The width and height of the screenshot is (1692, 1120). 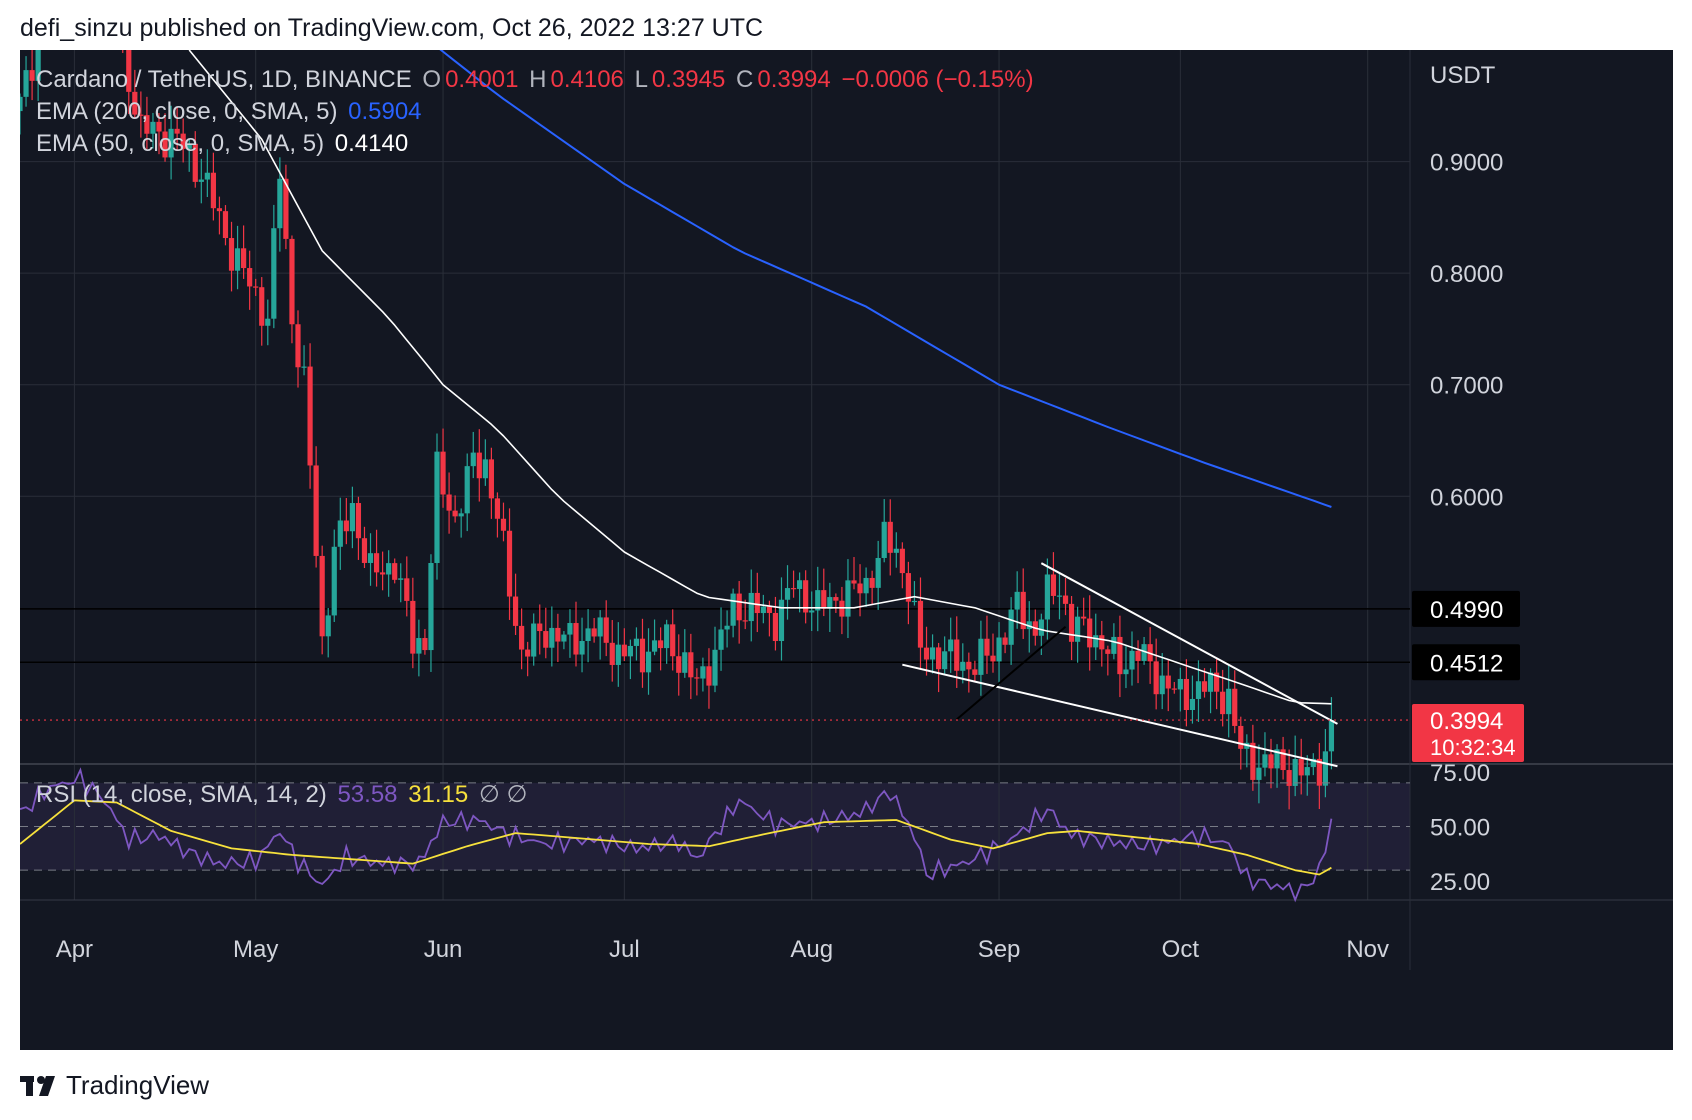 I want to click on price-level-label: 0.4512, so click(x=1466, y=663).